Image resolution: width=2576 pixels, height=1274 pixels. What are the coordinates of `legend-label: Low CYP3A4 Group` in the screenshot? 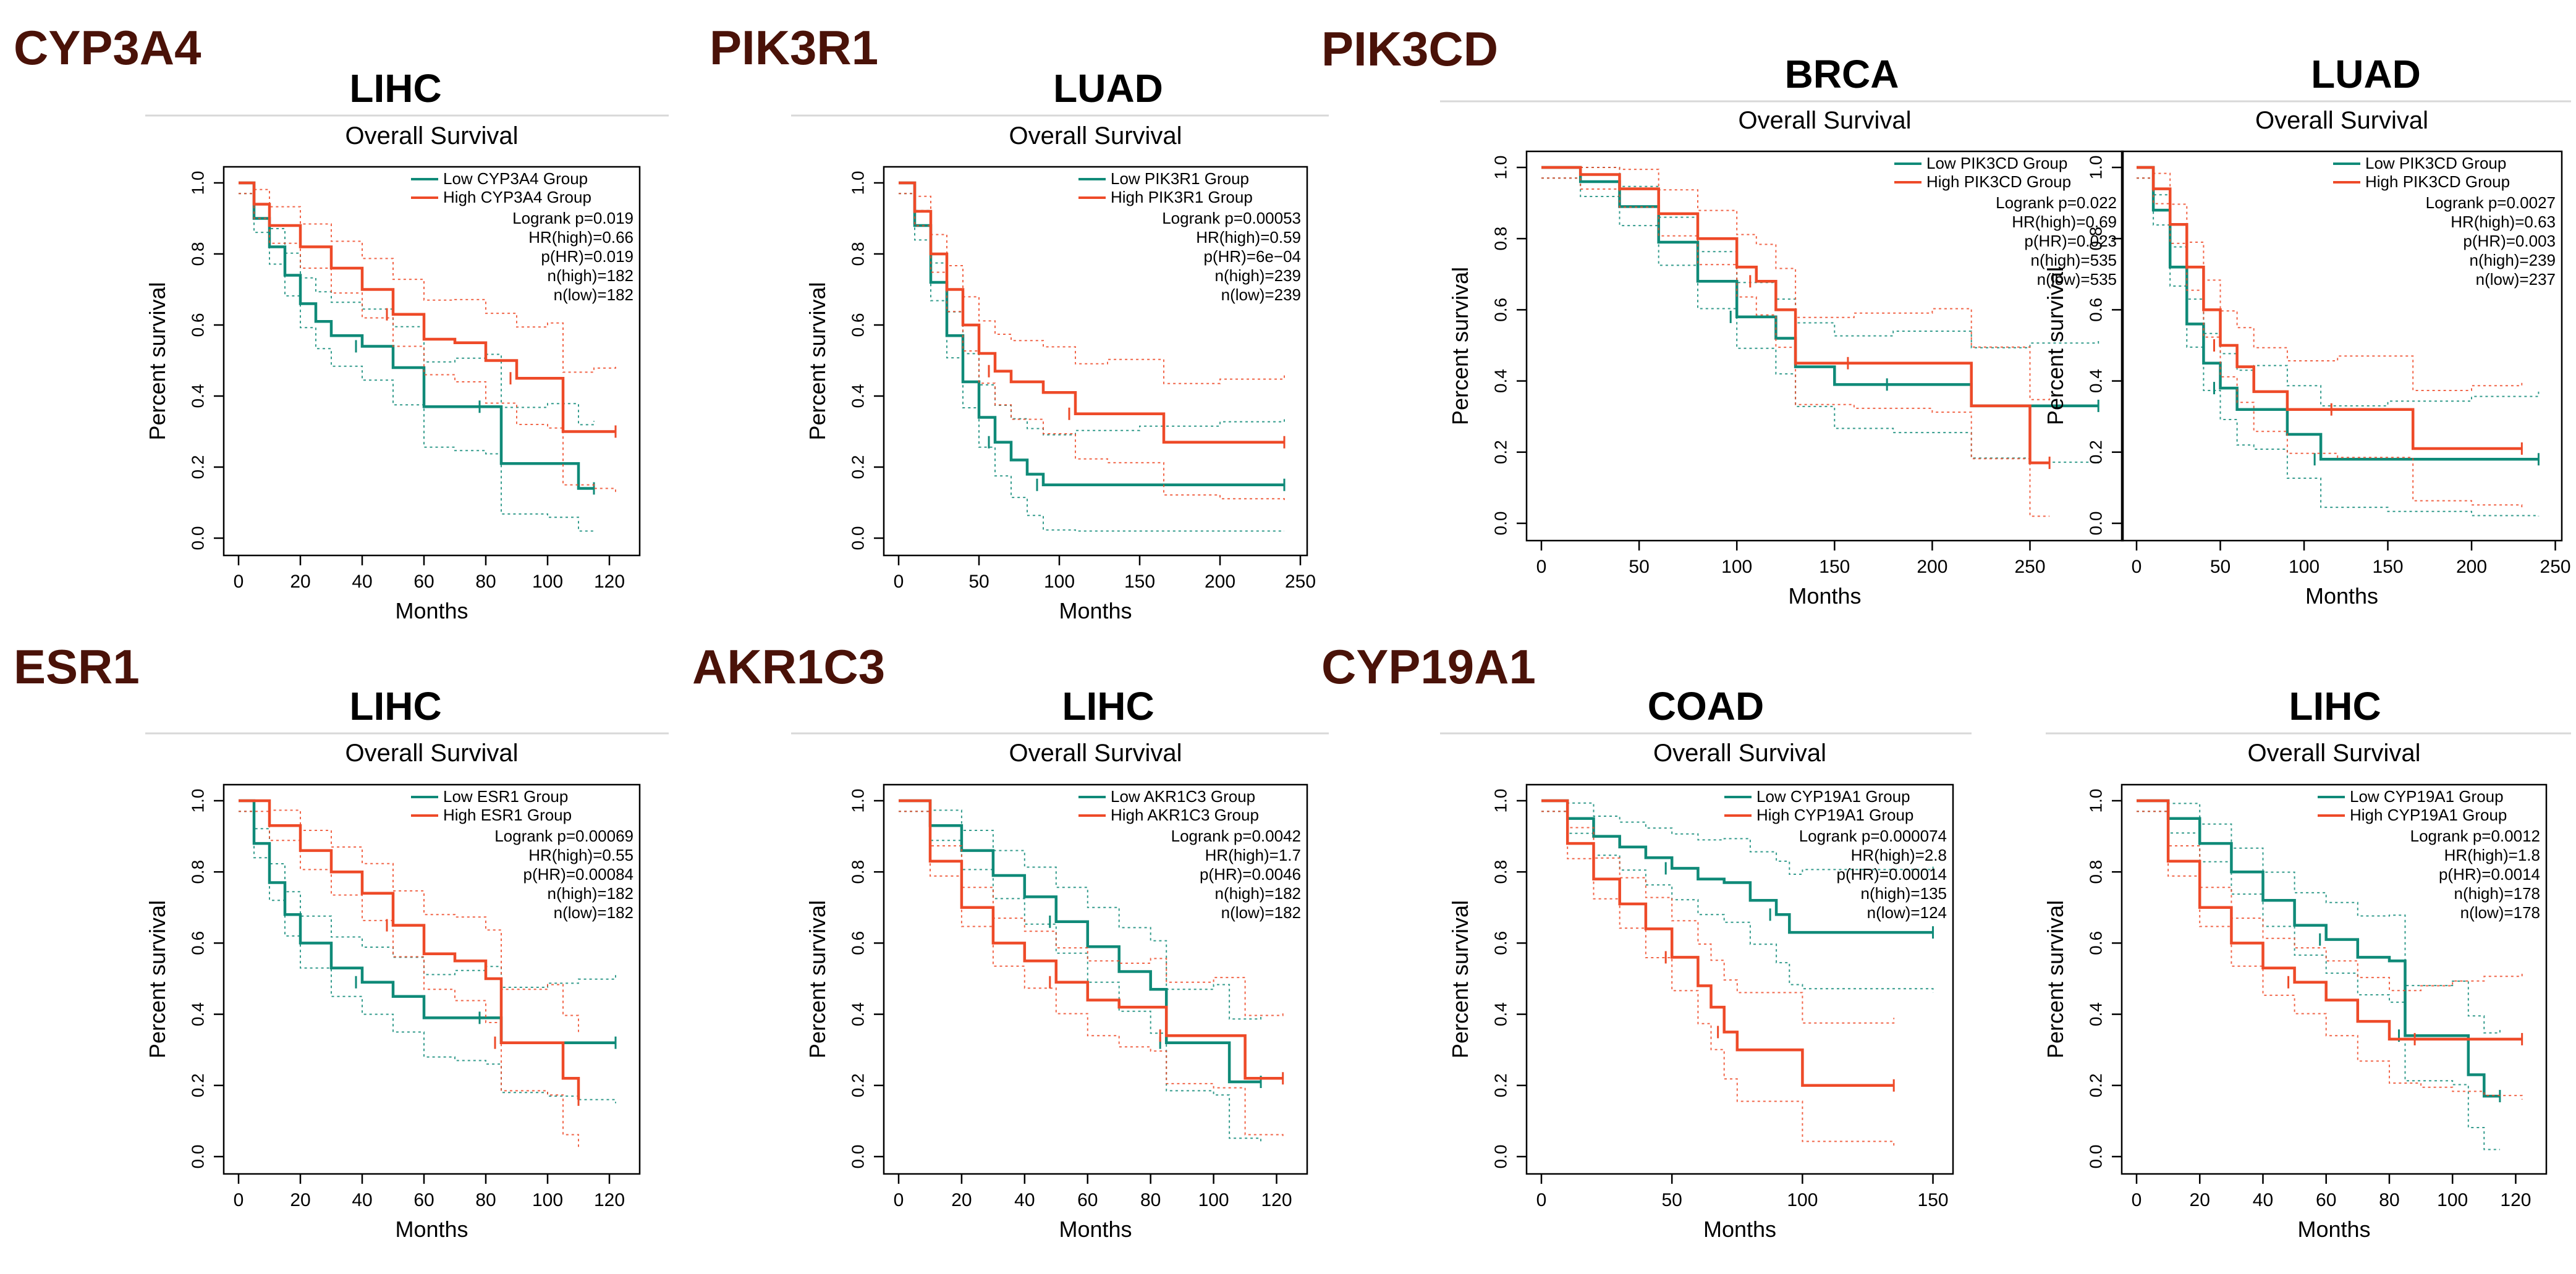 It's located at (515, 178).